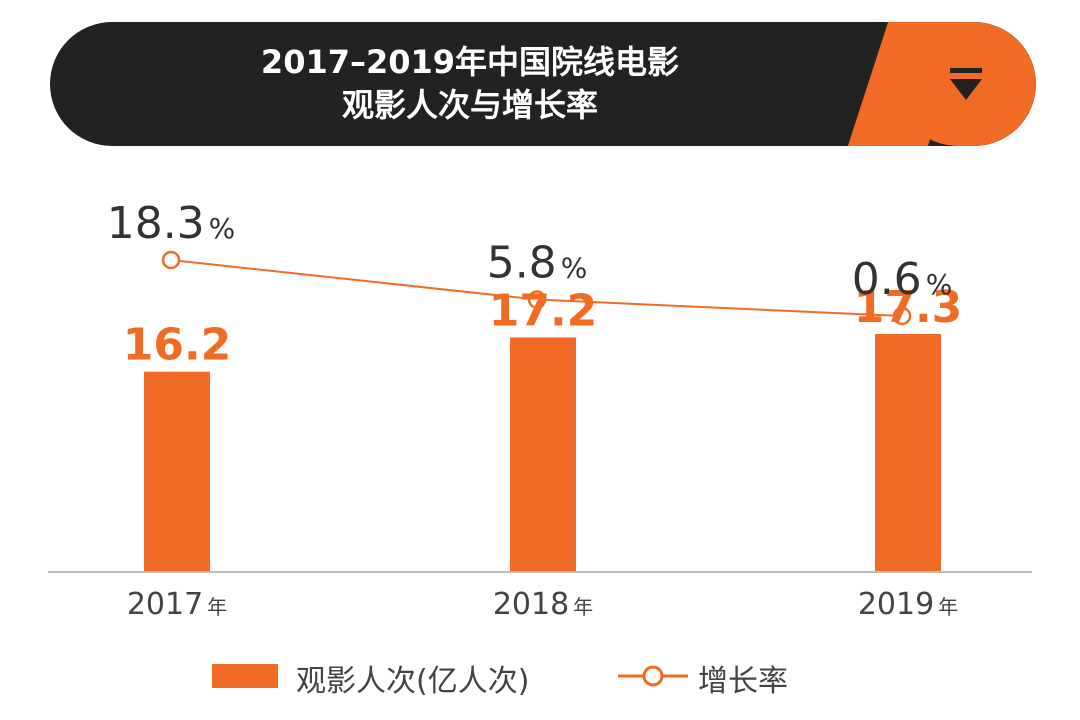  Describe the element at coordinates (537, 299) in the screenshot. I see `growth-point-2018` at that location.